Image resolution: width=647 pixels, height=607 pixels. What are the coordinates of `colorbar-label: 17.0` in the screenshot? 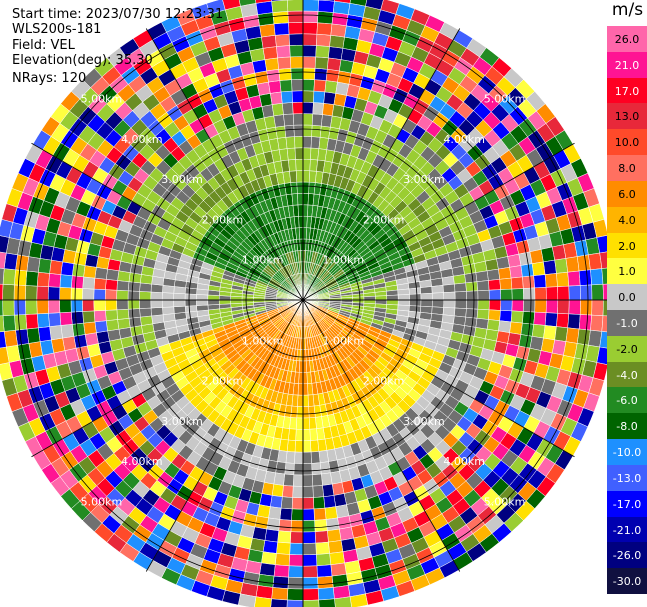 It's located at (627, 91).